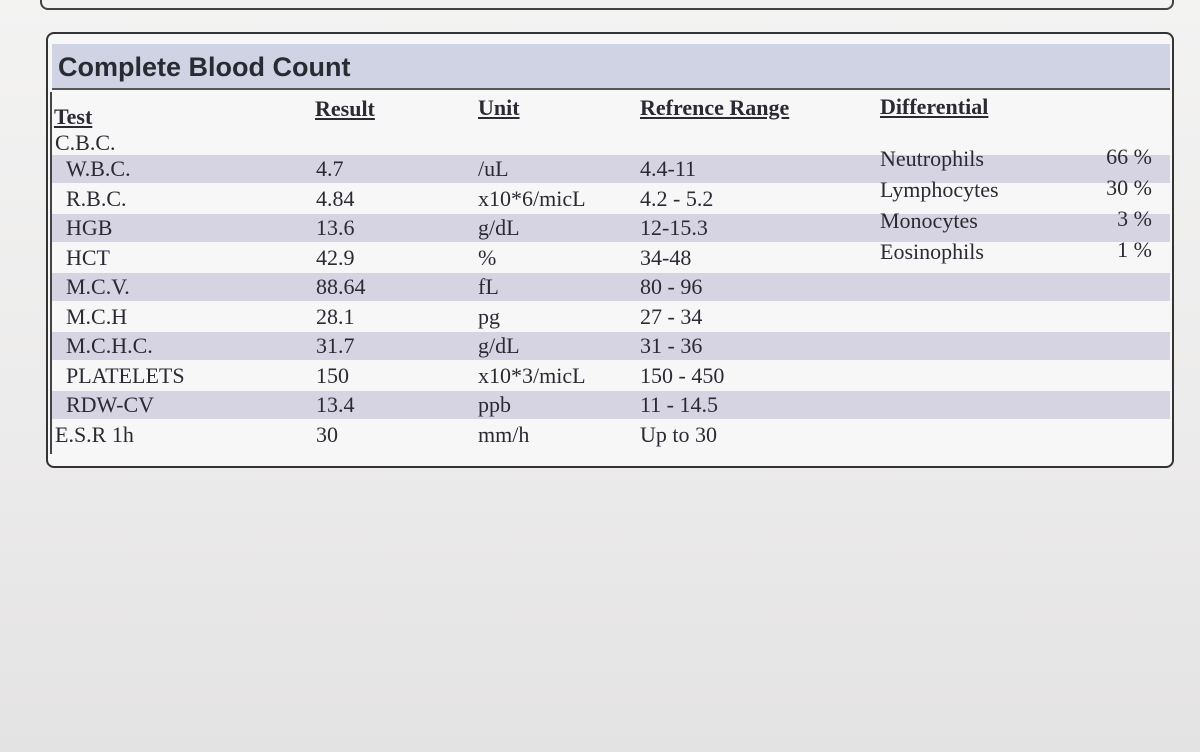 The height and width of the screenshot is (752, 1200). I want to click on result: 88.64, so click(341, 286).